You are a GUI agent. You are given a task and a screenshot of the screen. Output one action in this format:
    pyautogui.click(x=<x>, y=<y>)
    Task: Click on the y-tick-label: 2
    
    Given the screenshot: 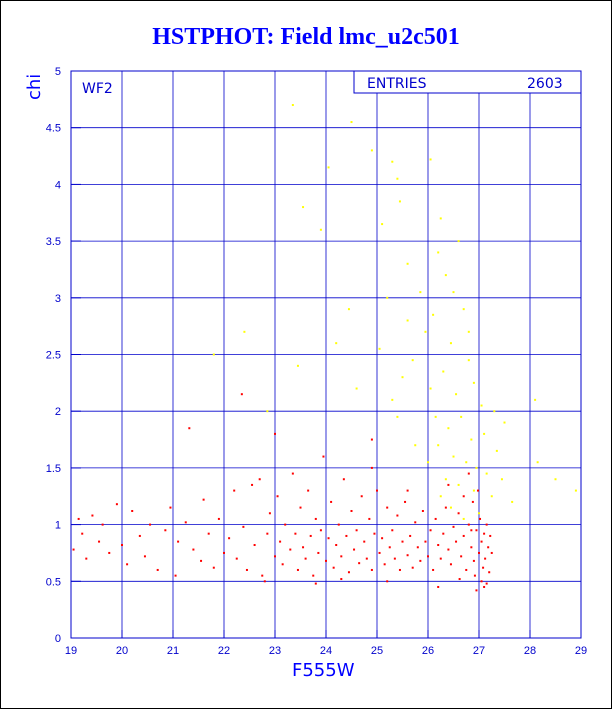 What is the action you would take?
    pyautogui.click(x=58, y=412)
    